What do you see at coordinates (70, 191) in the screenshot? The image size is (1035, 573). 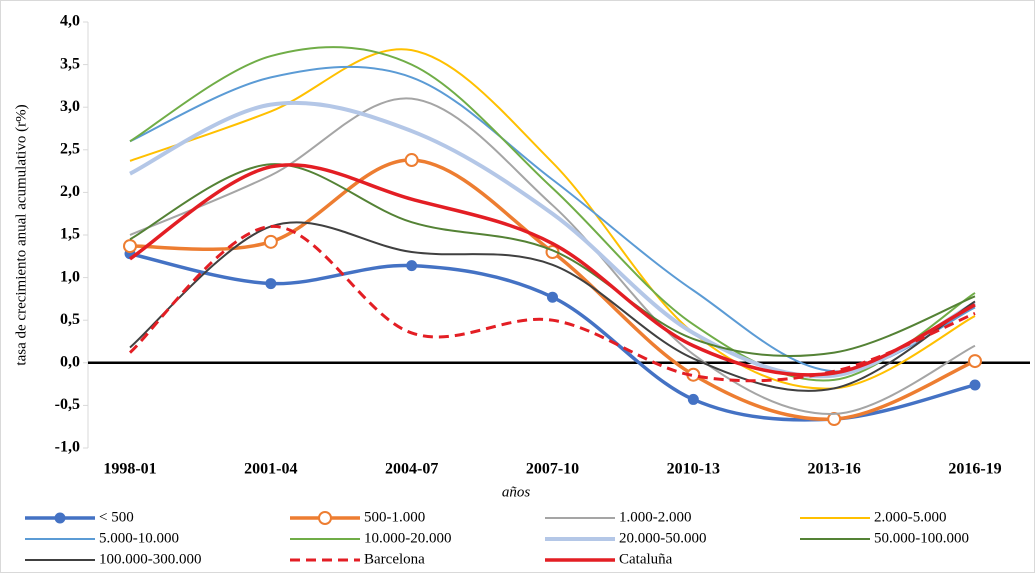 I see `y-tick-label: 2,0` at bounding box center [70, 191].